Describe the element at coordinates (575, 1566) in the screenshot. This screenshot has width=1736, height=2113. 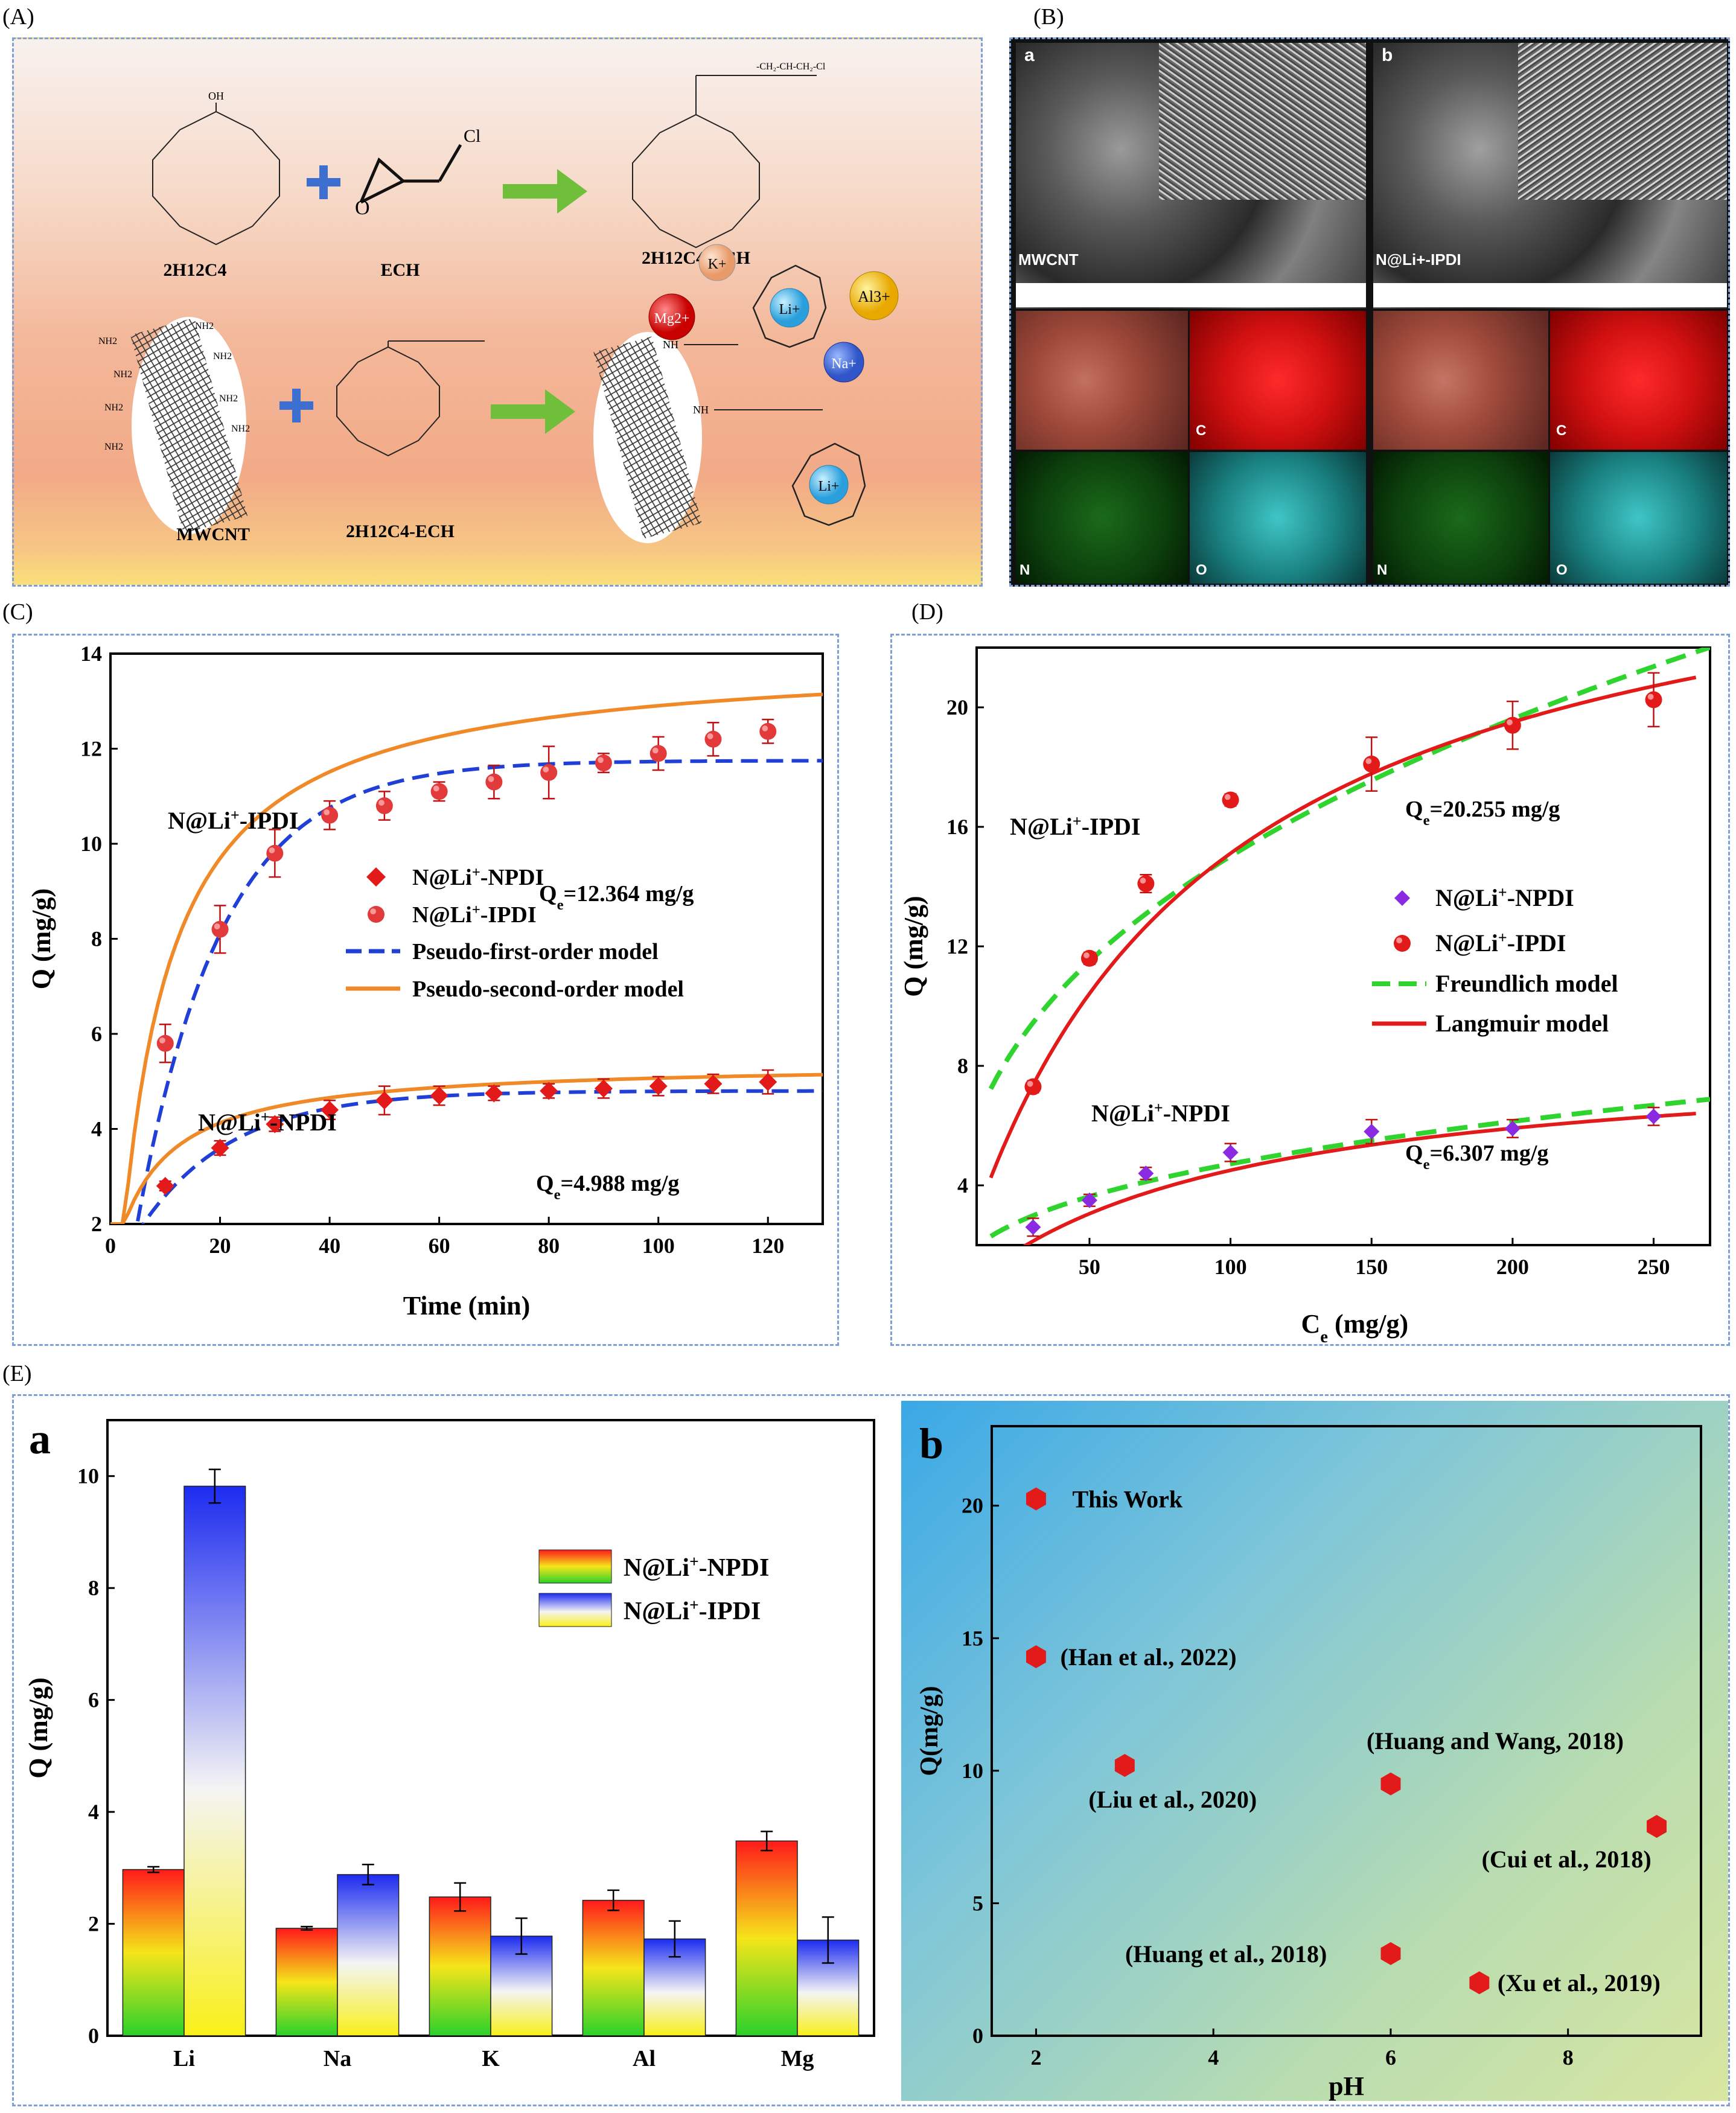
I see `legend-npdi-swatch` at that location.